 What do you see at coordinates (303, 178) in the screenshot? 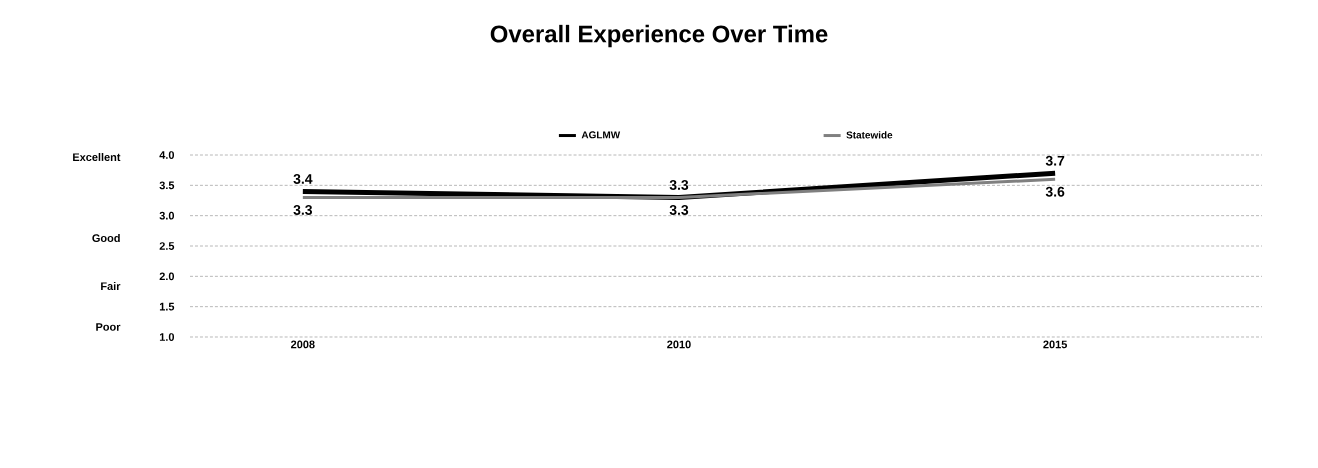
I see `data-label: 3.4` at bounding box center [303, 178].